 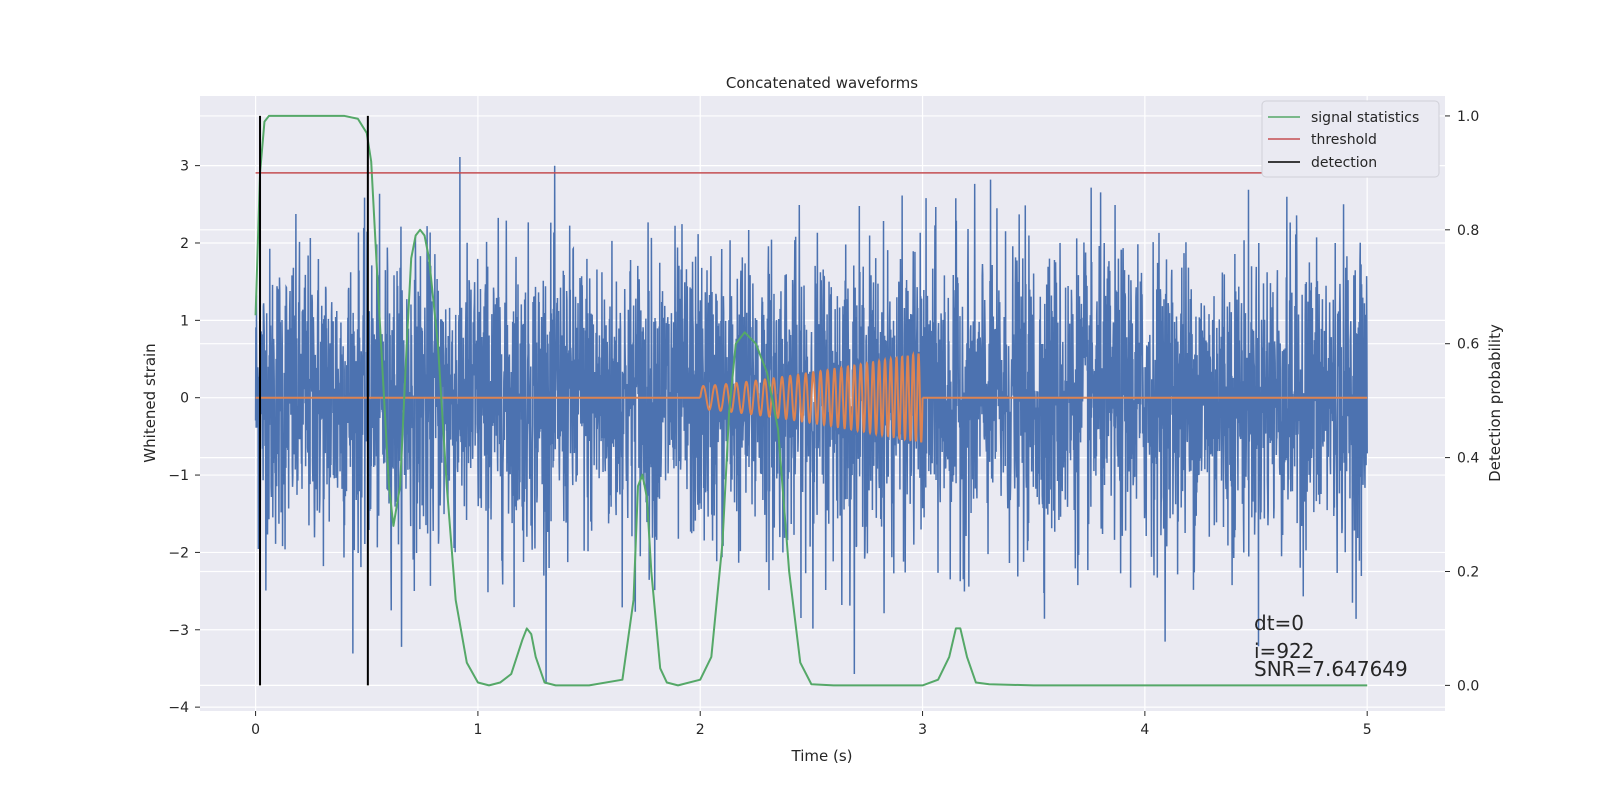 What do you see at coordinates (1468, 117) in the screenshot?
I see `y2-tick-label: 1.0` at bounding box center [1468, 117].